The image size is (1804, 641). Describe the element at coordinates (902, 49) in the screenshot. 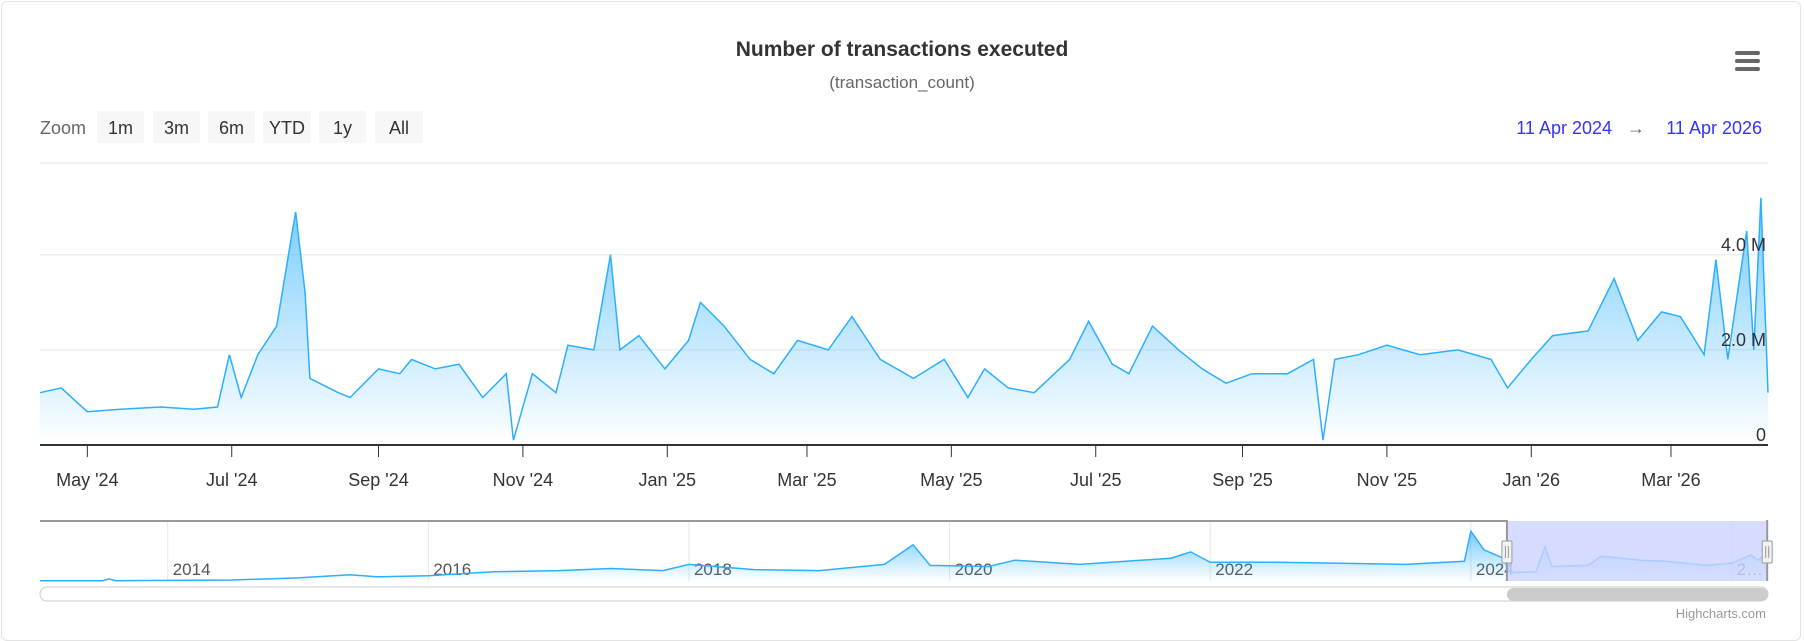

I see `chart-title: Number of transactions executed` at that location.